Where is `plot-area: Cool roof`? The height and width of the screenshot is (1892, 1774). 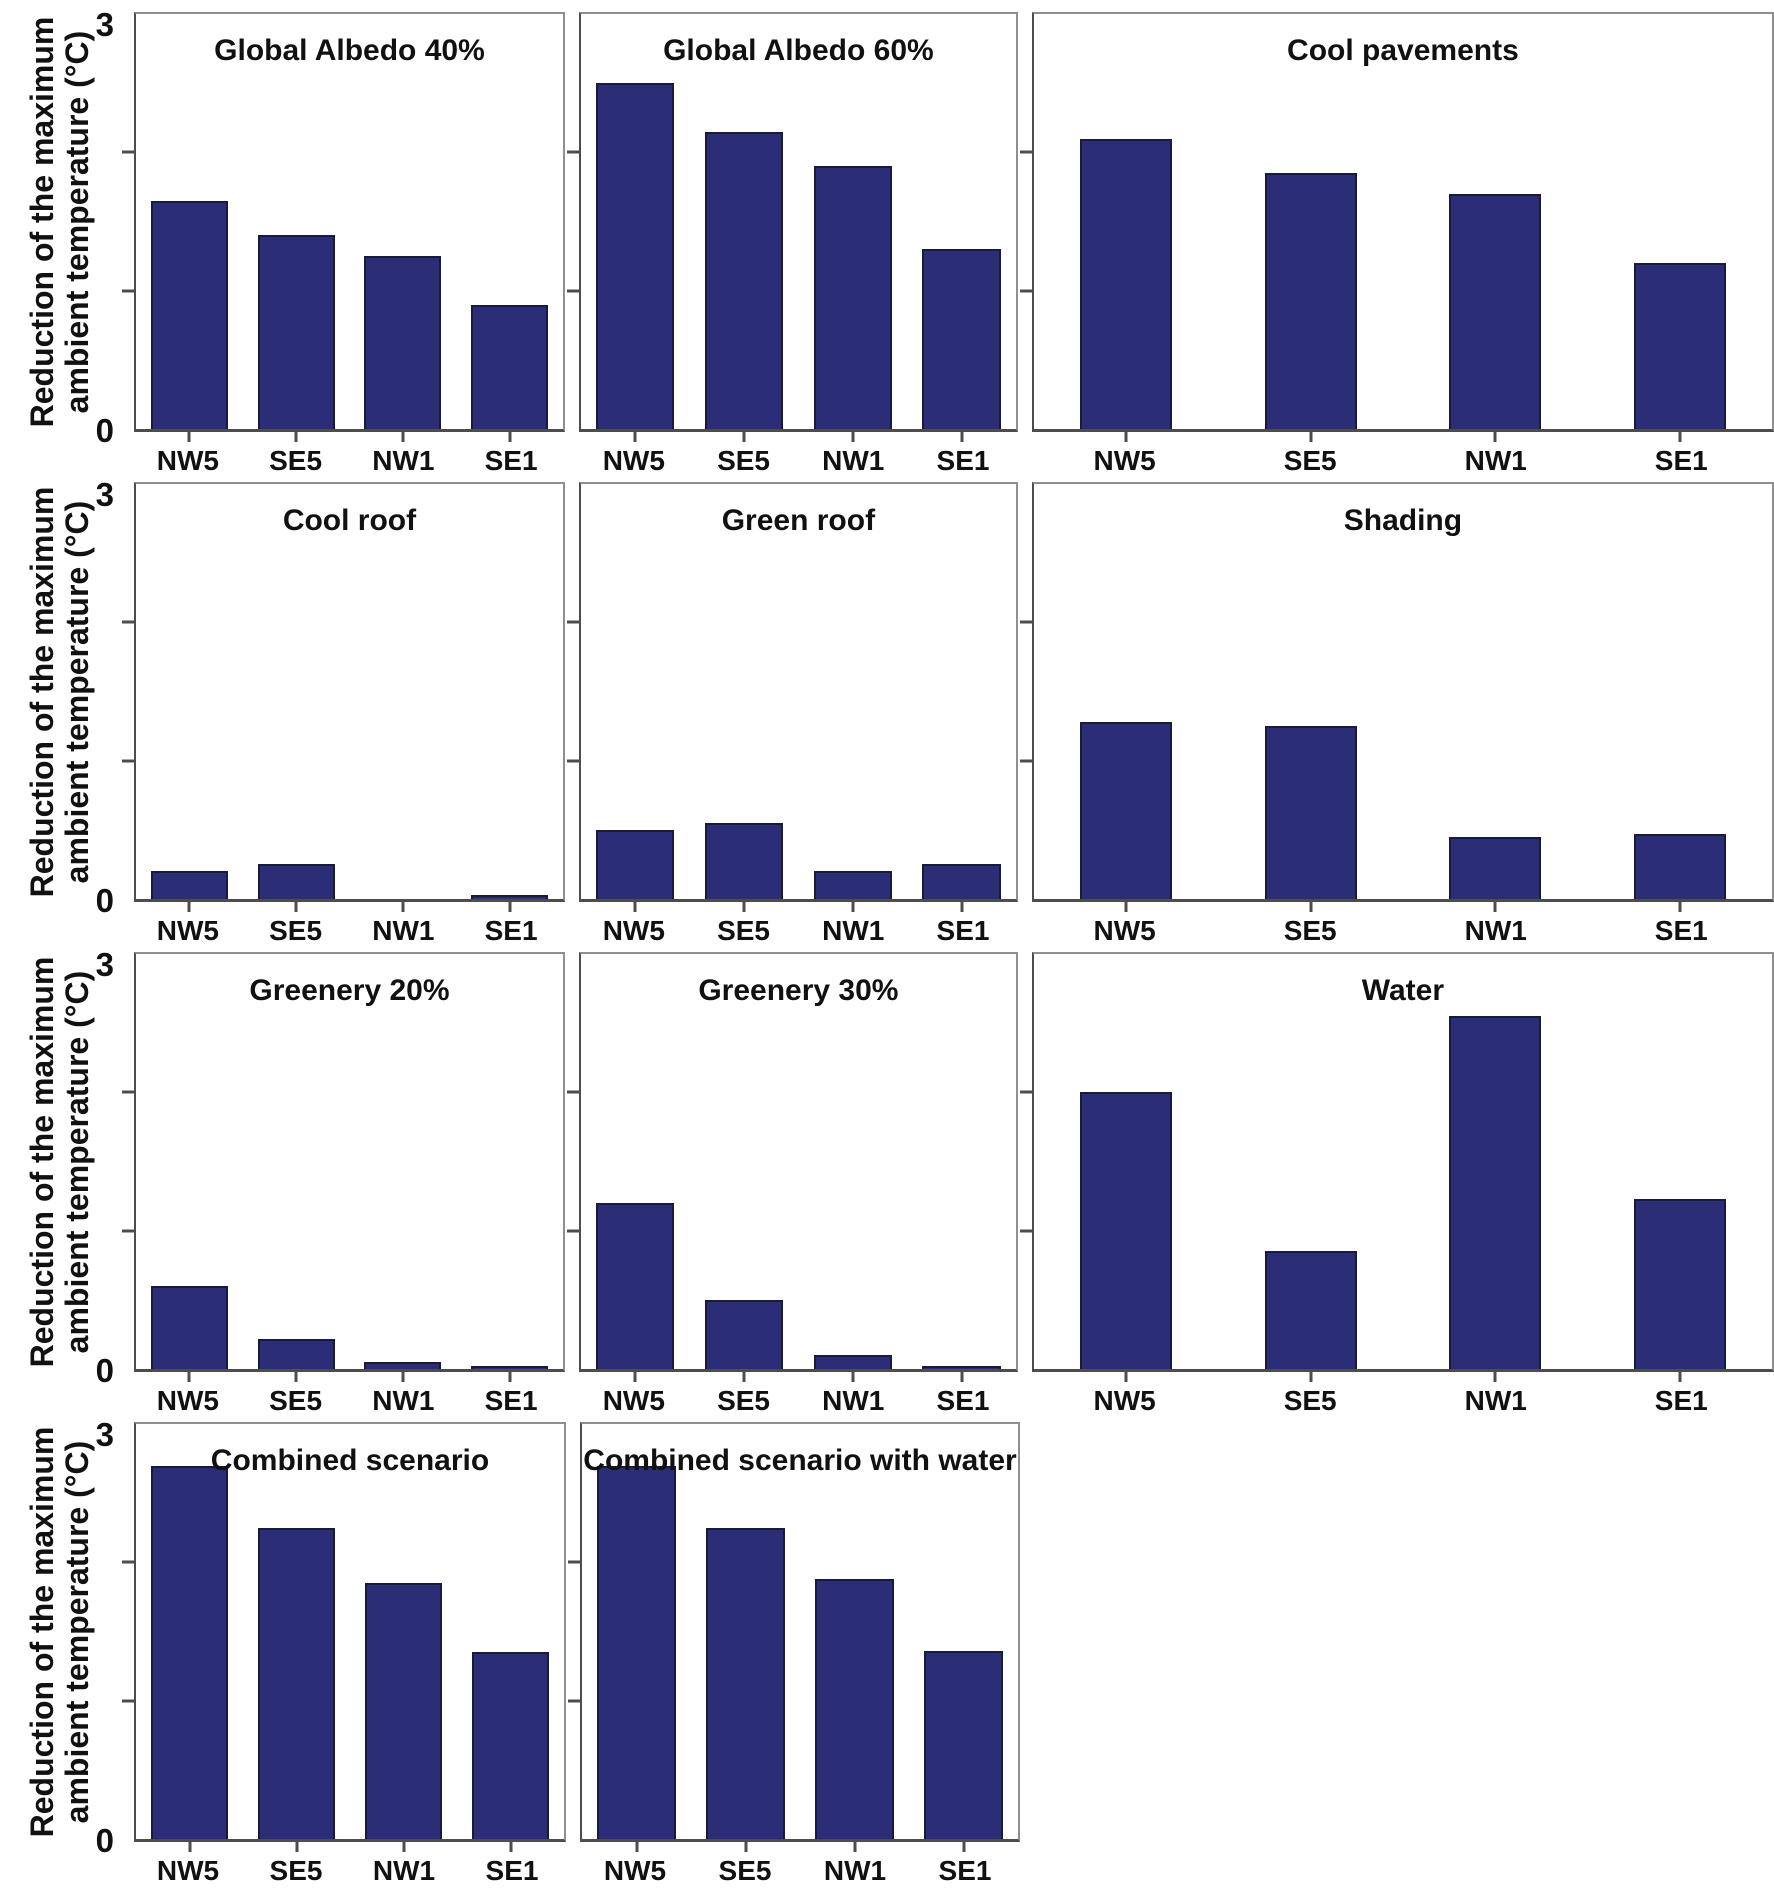 plot-area: Cool roof is located at coordinates (343, 692).